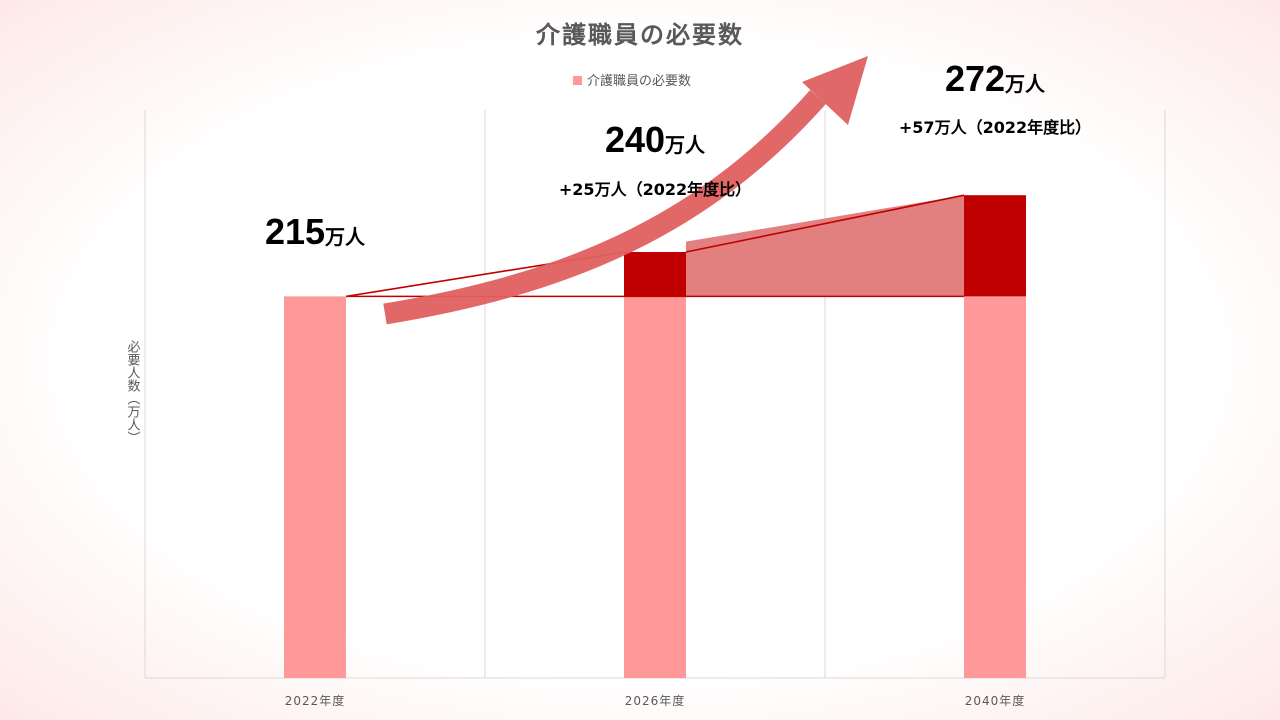 This screenshot has height=720, width=1280. I want to click on trend-arrow-icon, so click(625, 190).